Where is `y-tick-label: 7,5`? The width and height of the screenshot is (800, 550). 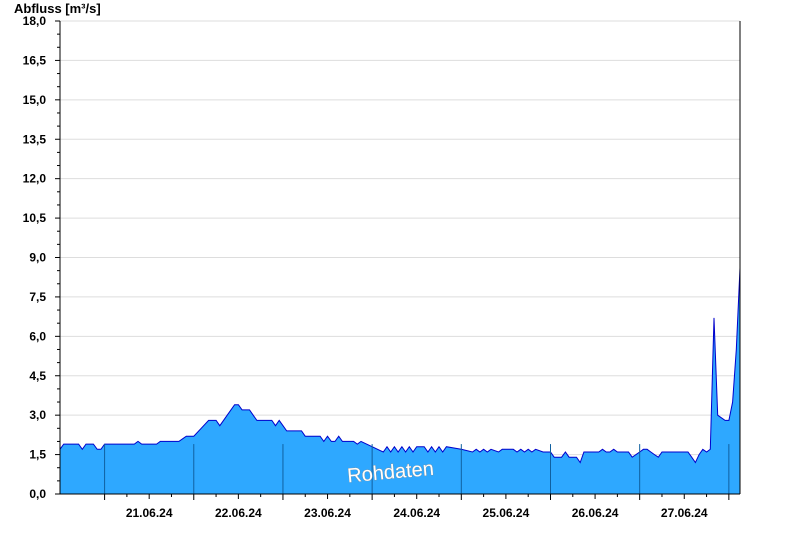
y-tick-label: 7,5 is located at coordinates (37, 297).